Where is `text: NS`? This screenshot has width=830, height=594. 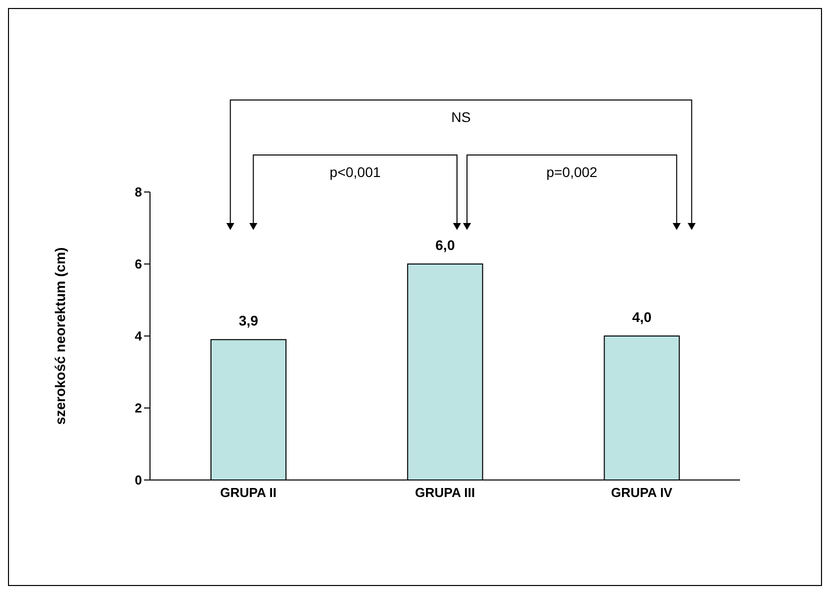
text: NS is located at coordinates (461, 117).